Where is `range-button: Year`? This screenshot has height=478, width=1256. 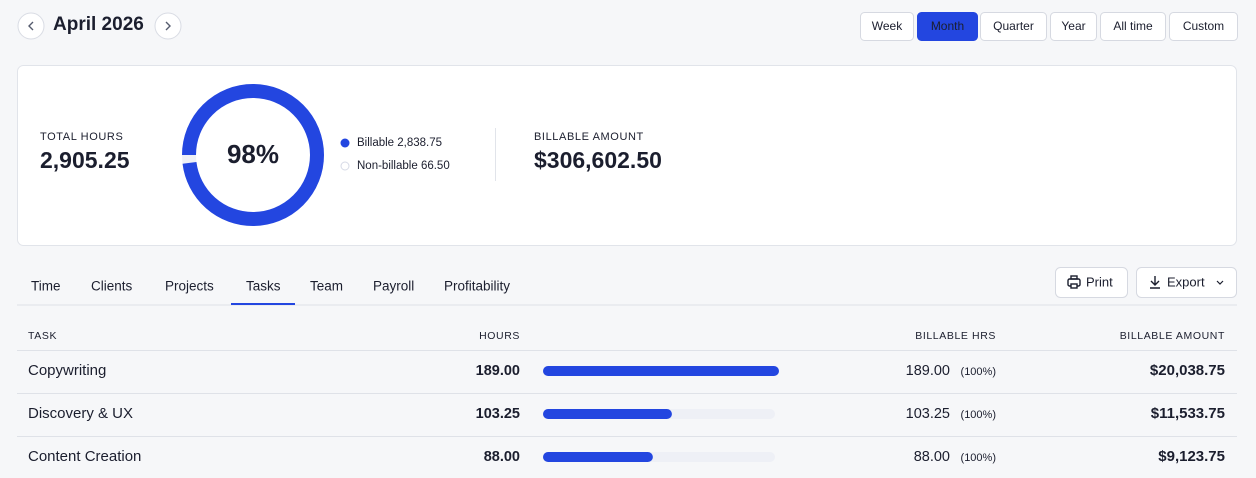 range-button: Year is located at coordinates (1073, 26).